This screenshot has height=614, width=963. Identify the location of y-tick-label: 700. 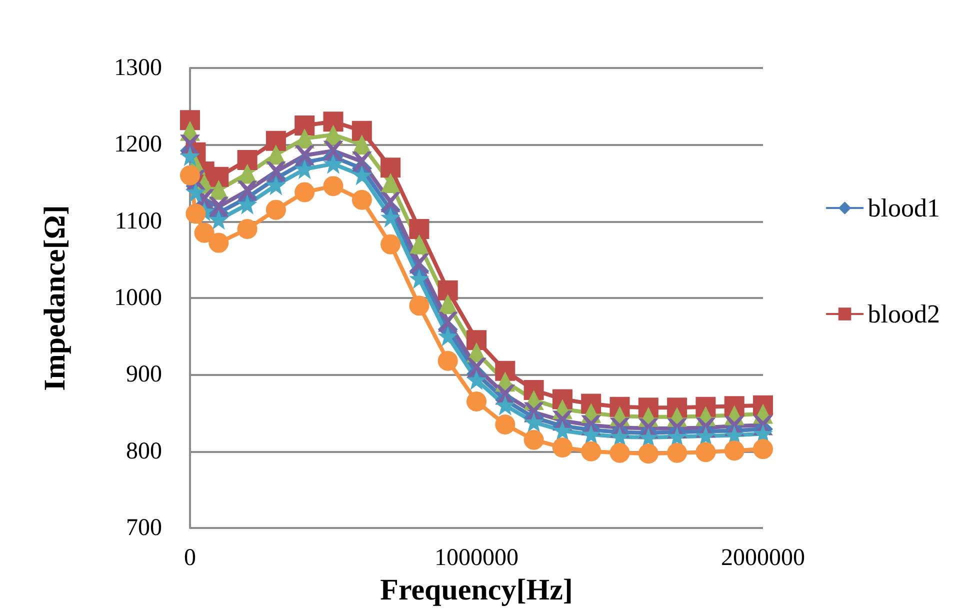
(144, 528).